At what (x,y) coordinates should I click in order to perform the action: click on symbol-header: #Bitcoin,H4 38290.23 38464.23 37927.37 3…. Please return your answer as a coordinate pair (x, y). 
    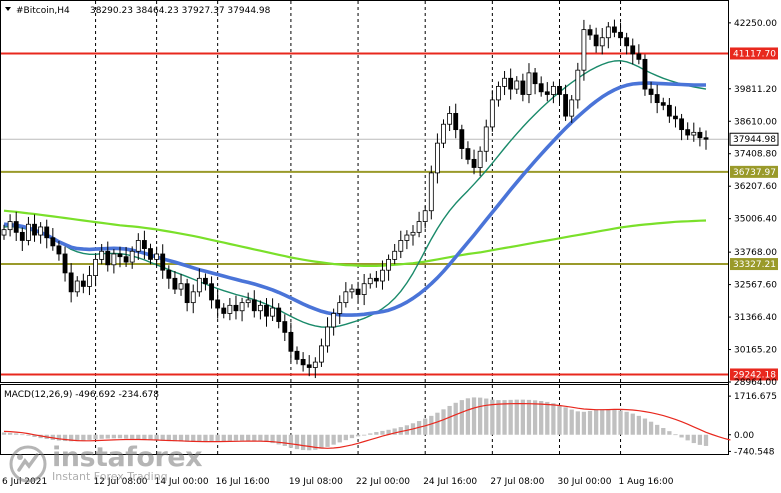
    Looking at the image, I should click on (138, 11).